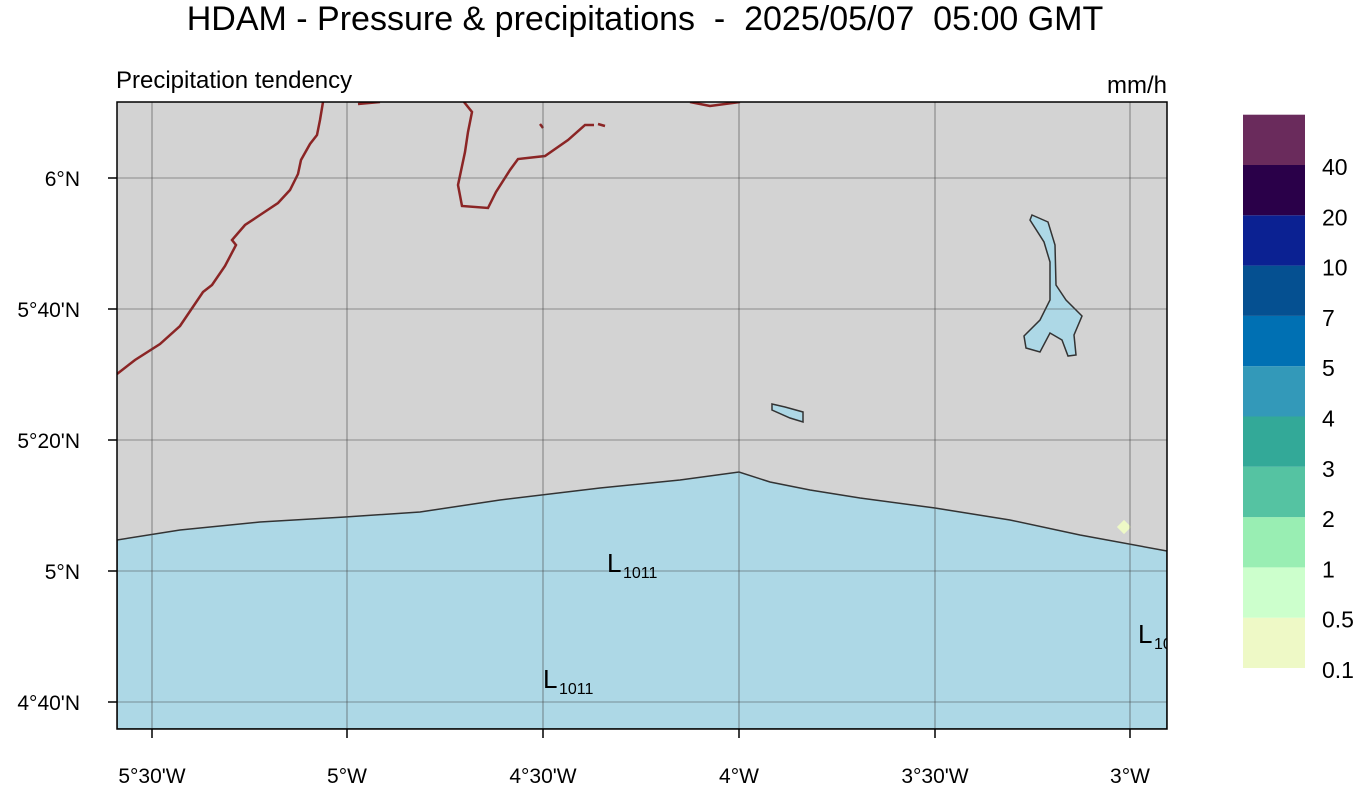 The height and width of the screenshot is (792, 1365). What do you see at coordinates (1053, 285) in the screenshot?
I see `lake` at bounding box center [1053, 285].